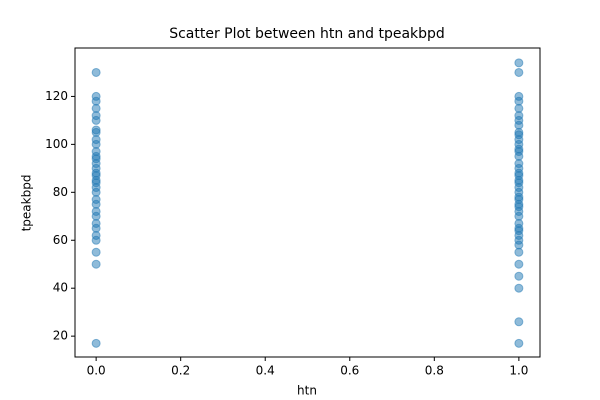 Image resolution: width=600 pixels, height=400 pixels. Describe the element at coordinates (96, 371) in the screenshot. I see `x-tick-label: 0.0` at that location.